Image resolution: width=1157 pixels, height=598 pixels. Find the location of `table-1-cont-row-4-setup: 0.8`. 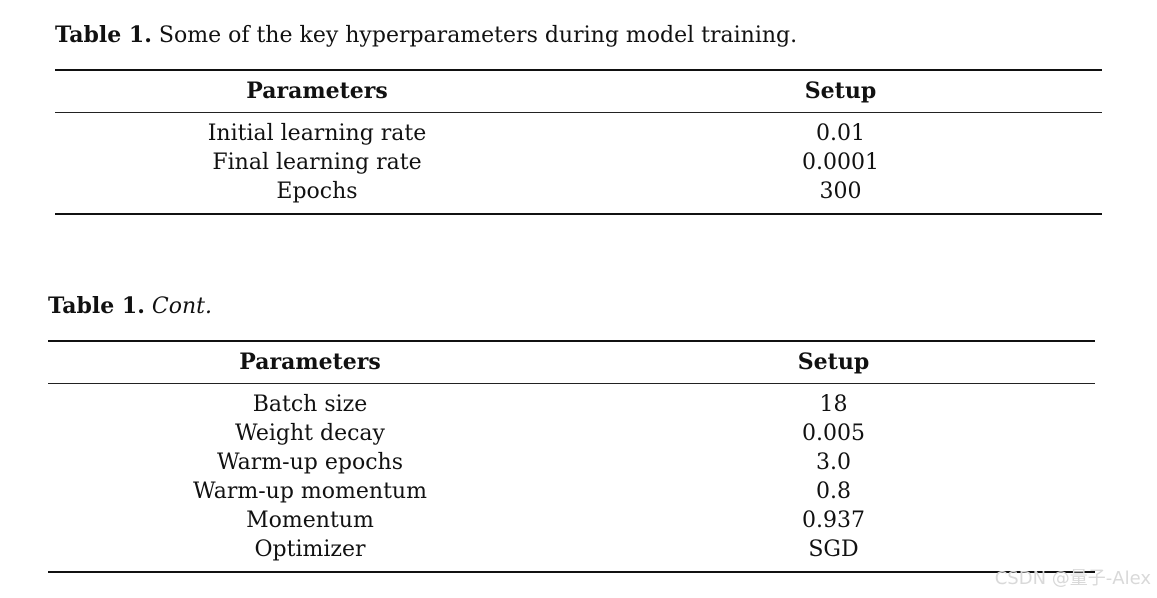

table-1-cont-row-4-setup: 0.8 is located at coordinates (833, 491).